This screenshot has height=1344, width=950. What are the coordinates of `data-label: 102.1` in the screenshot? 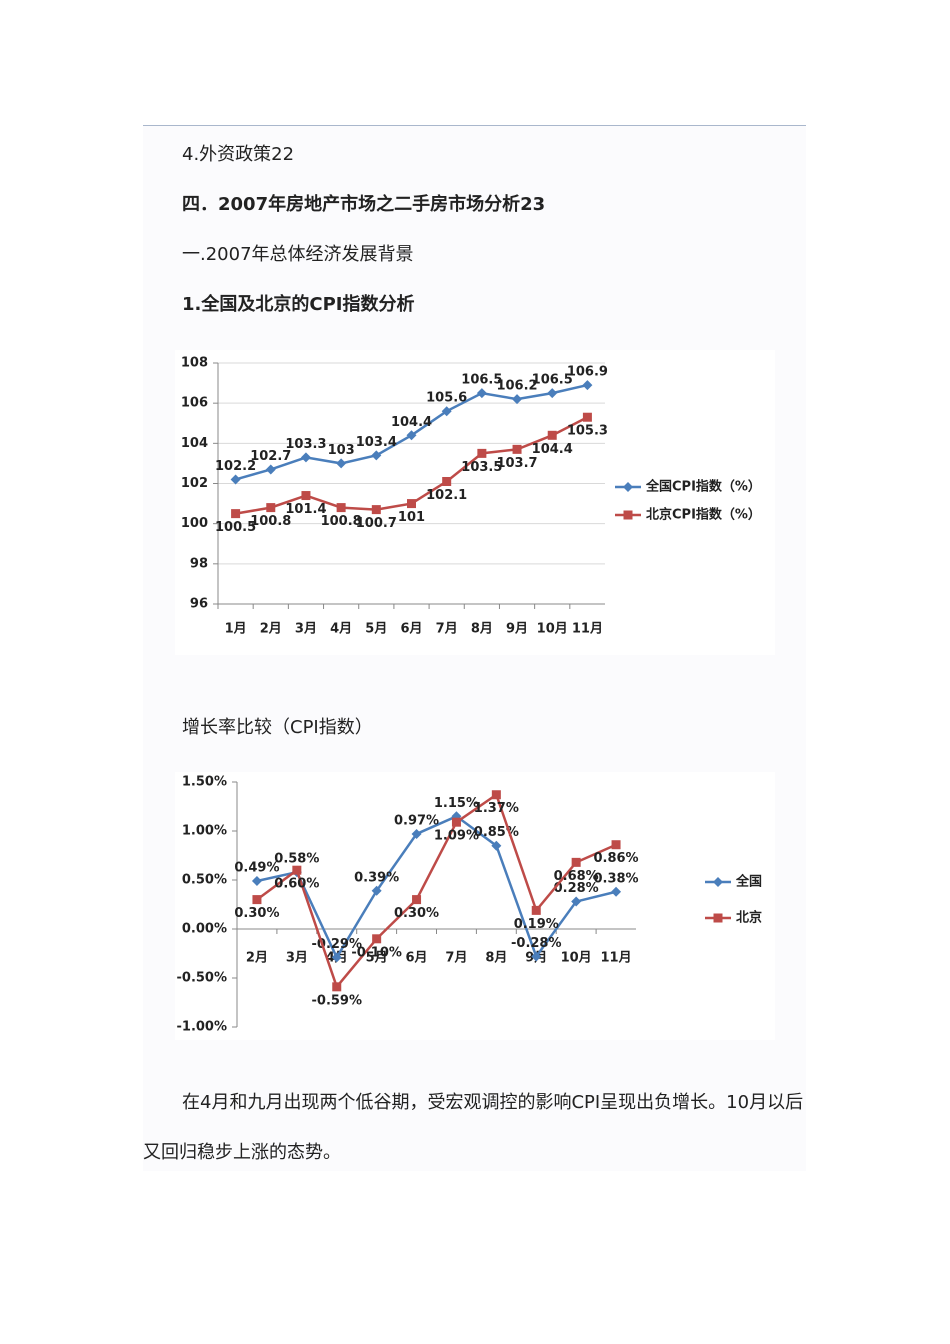 It's located at (446, 495).